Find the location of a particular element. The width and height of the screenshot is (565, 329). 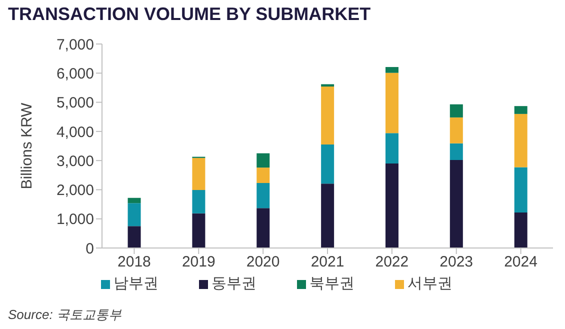

source-note: Source: 국토교통부 is located at coordinates (65, 315).